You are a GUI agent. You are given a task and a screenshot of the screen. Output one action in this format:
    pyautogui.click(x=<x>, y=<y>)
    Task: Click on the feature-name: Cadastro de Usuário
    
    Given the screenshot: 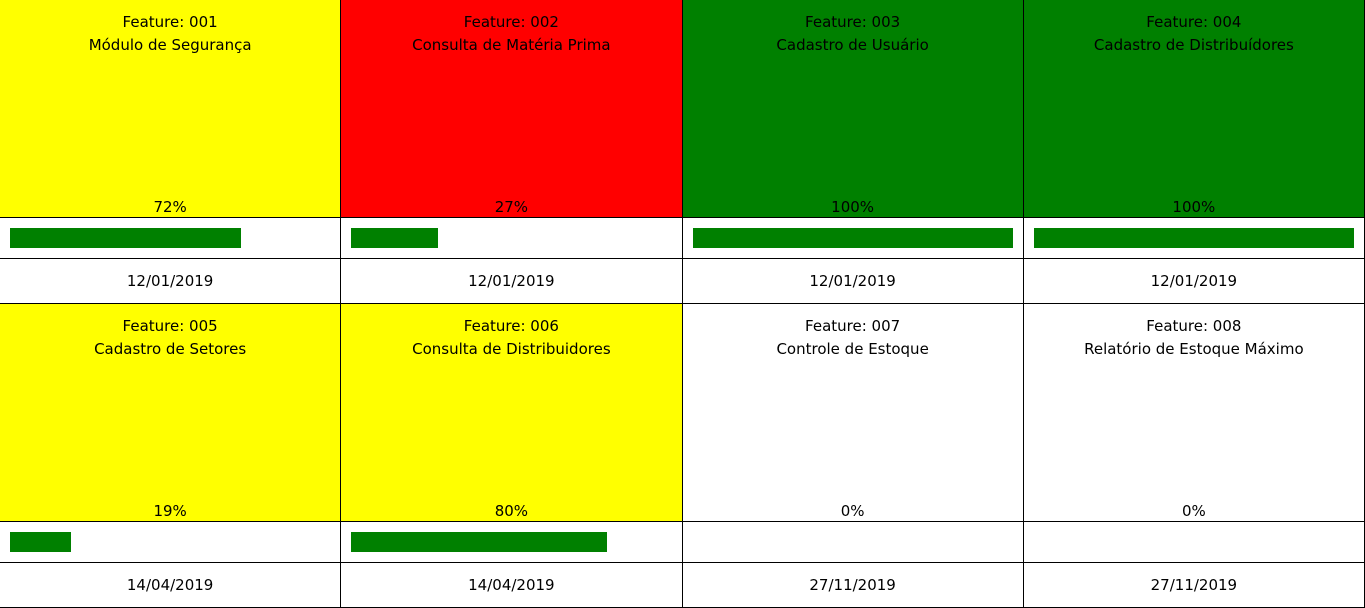 What is the action you would take?
    pyautogui.click(x=852, y=45)
    